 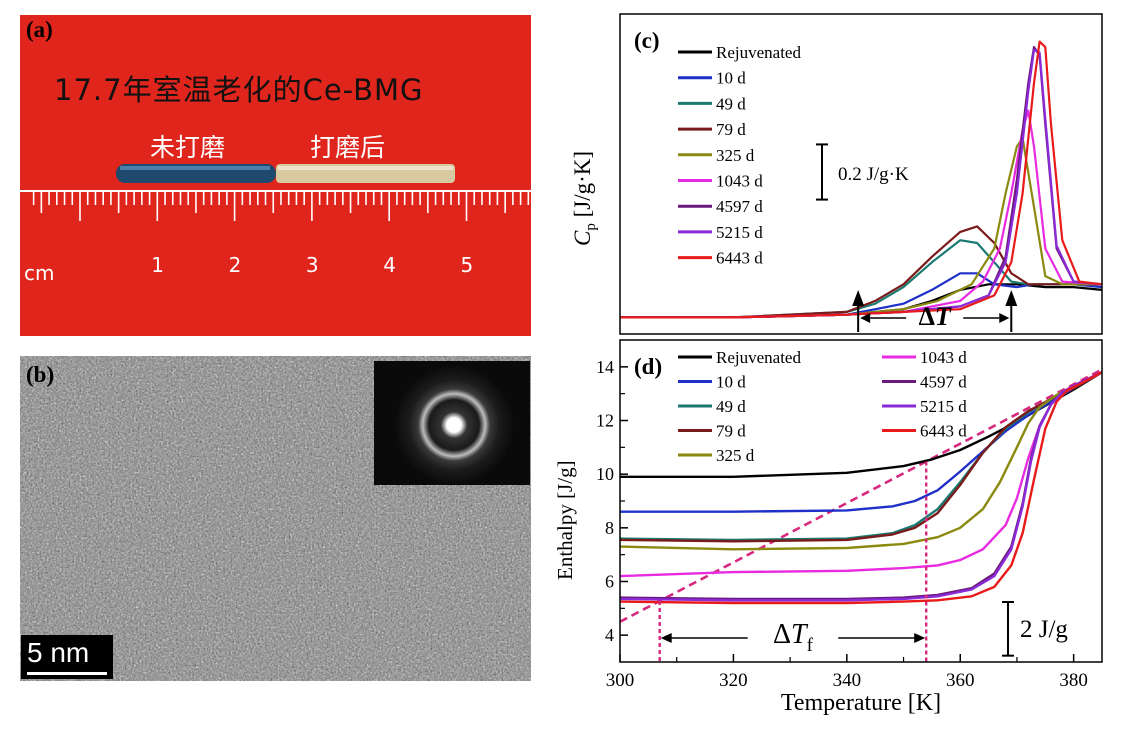 I want to click on cp-series-79-d, so click(x=861, y=272).